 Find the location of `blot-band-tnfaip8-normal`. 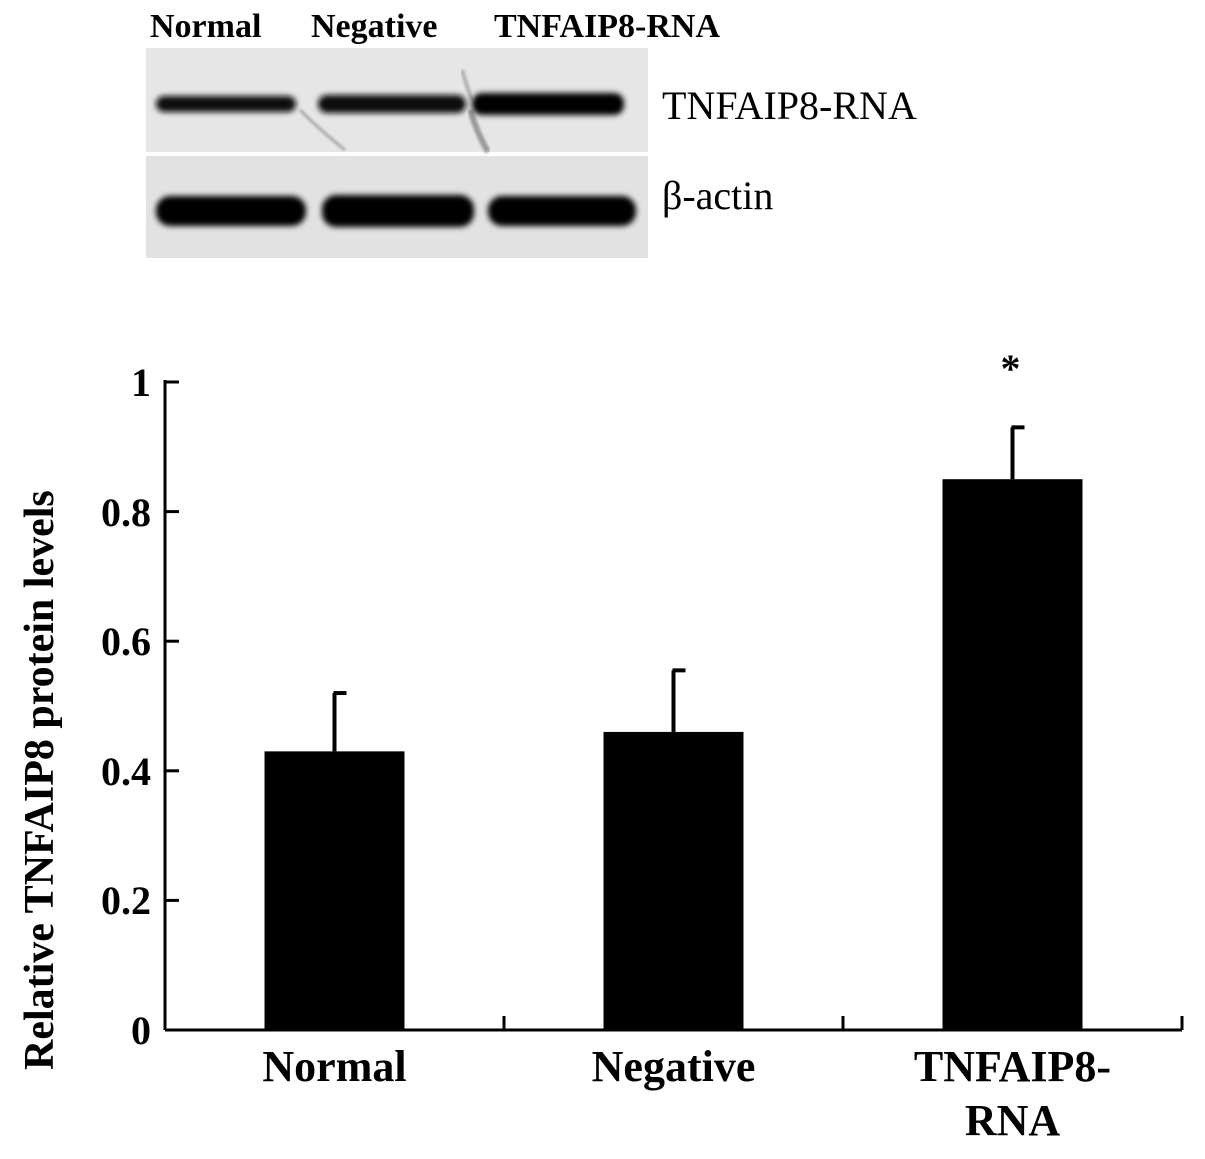

blot-band-tnfaip8-normal is located at coordinates (226, 104).